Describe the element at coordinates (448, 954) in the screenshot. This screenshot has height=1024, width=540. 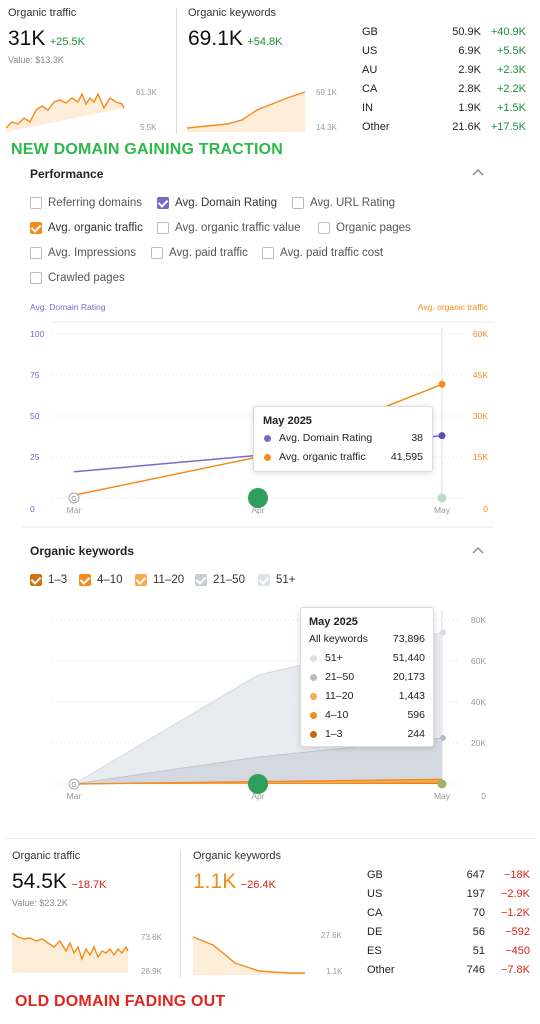
I see `country-row: ES 51 −450` at that location.